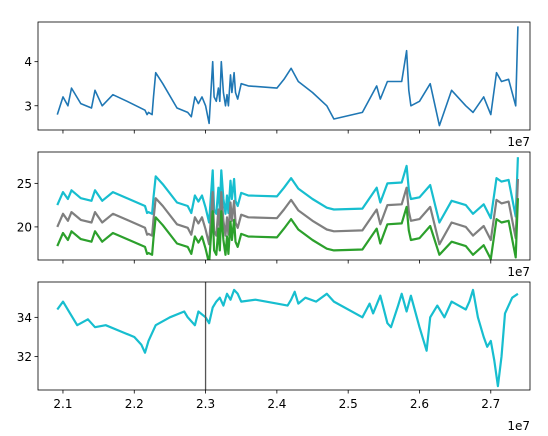  What do you see at coordinates (348, 404) in the screenshot?
I see `x-tick-label: 2.5` at bounding box center [348, 404].